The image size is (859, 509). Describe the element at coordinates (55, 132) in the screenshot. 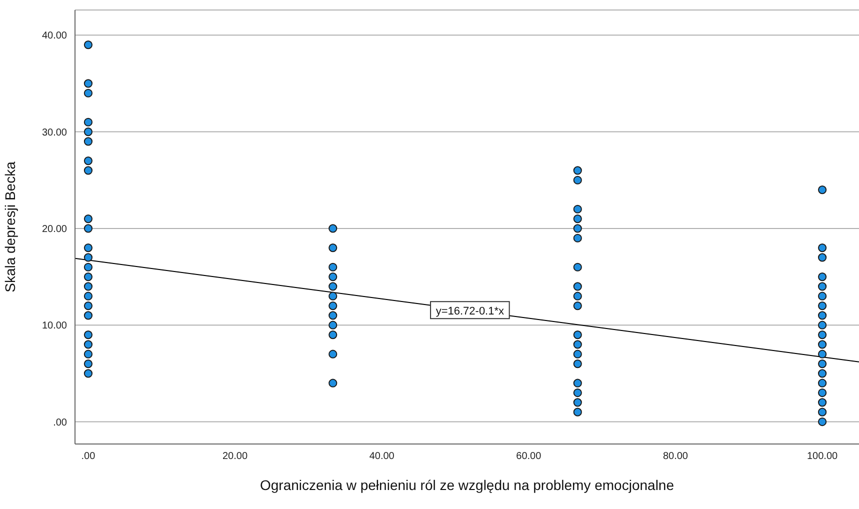

I see `y-tick-label: 30.00` at that location.